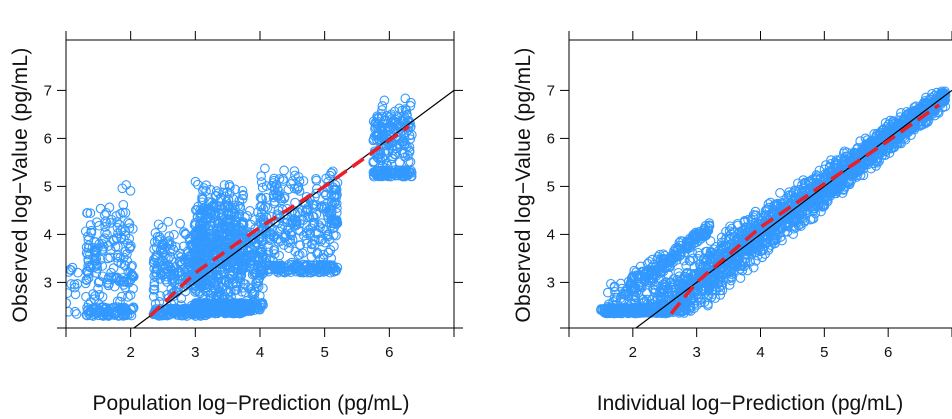  I want to click on x-tick-label: 3, so click(696, 352).